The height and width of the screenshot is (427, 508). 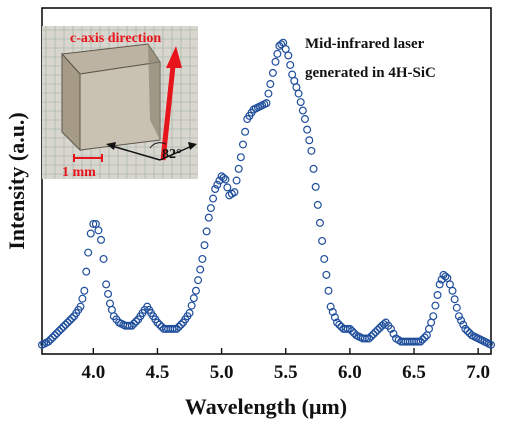 I want to click on angle-label: 82°, so click(x=172, y=154).